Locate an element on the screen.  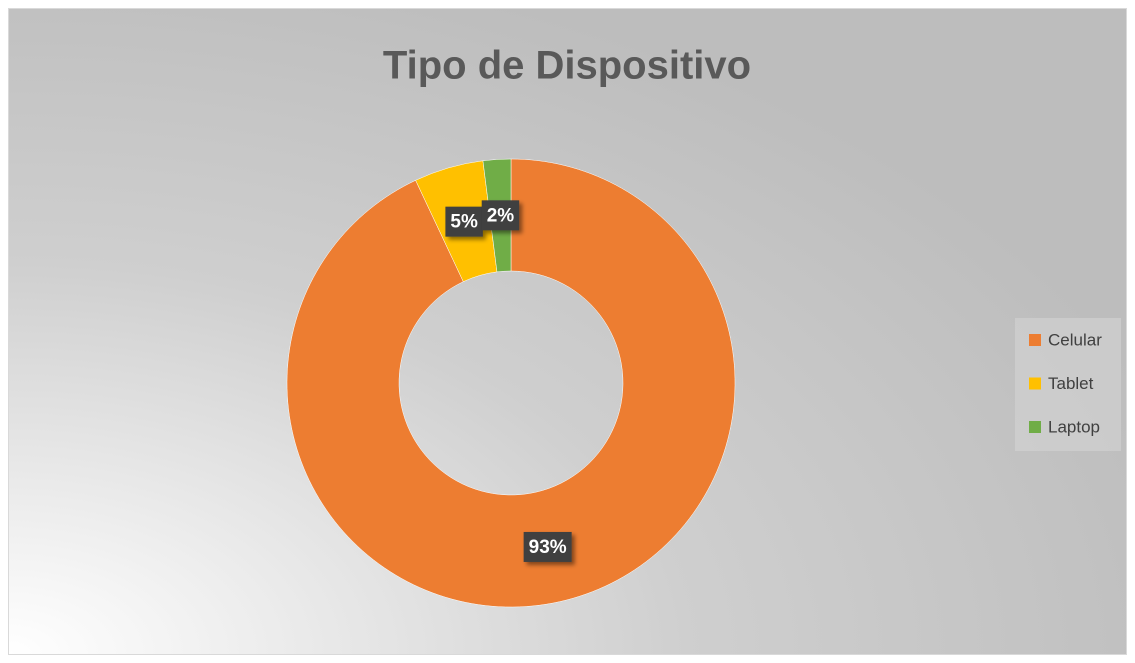
data-label: 2% is located at coordinates (500, 215).